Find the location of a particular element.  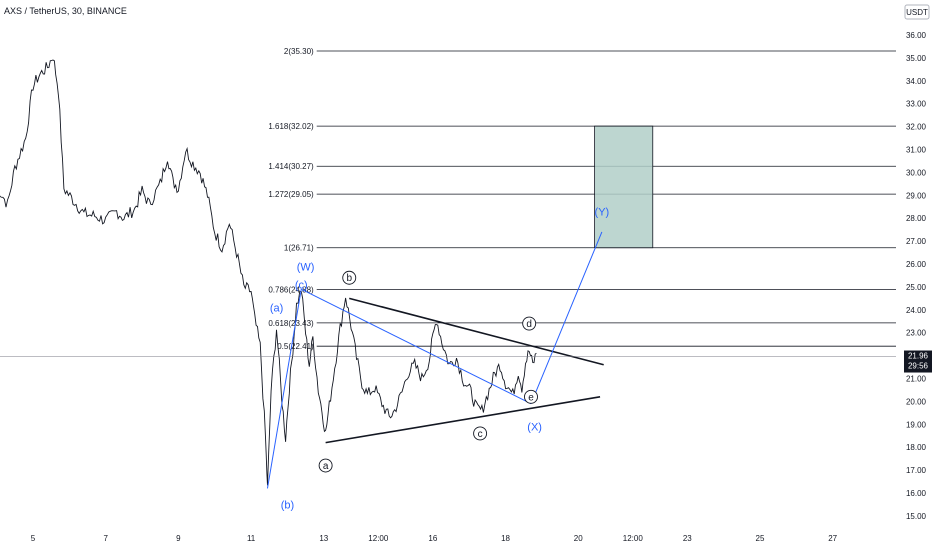

y-tick-label-9: 24.00 is located at coordinates (916, 310).